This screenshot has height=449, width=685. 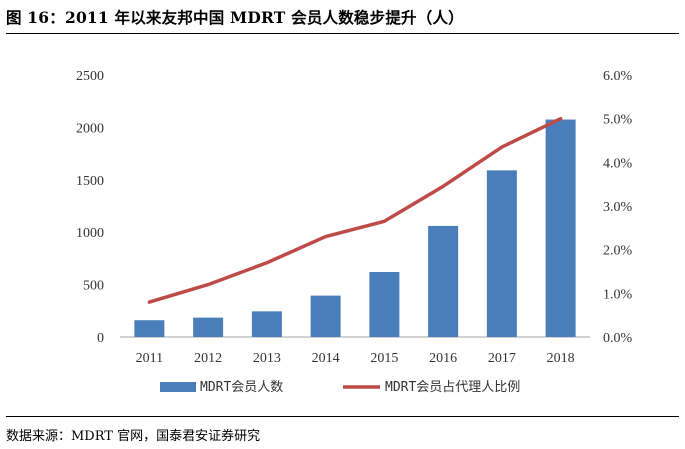 I want to click on x-tick-label: 2017, so click(x=502, y=358).